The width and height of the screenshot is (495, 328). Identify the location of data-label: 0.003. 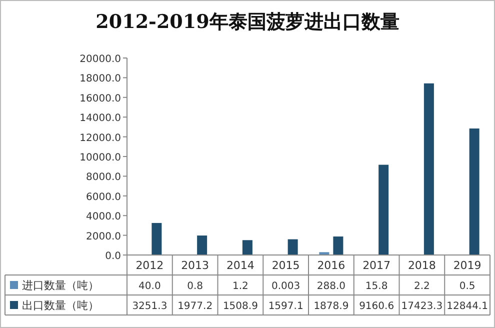
(285, 286).